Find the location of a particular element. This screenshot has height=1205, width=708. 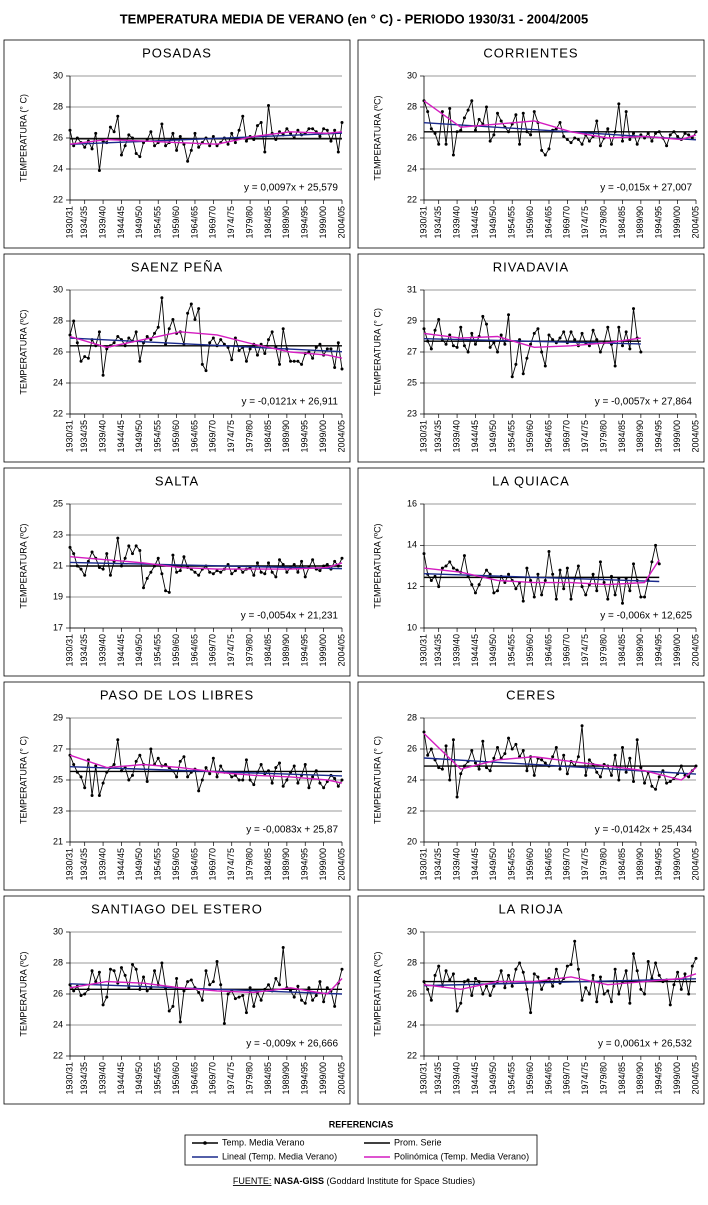

y-tick-label: 26 is located at coordinates (412, 137).